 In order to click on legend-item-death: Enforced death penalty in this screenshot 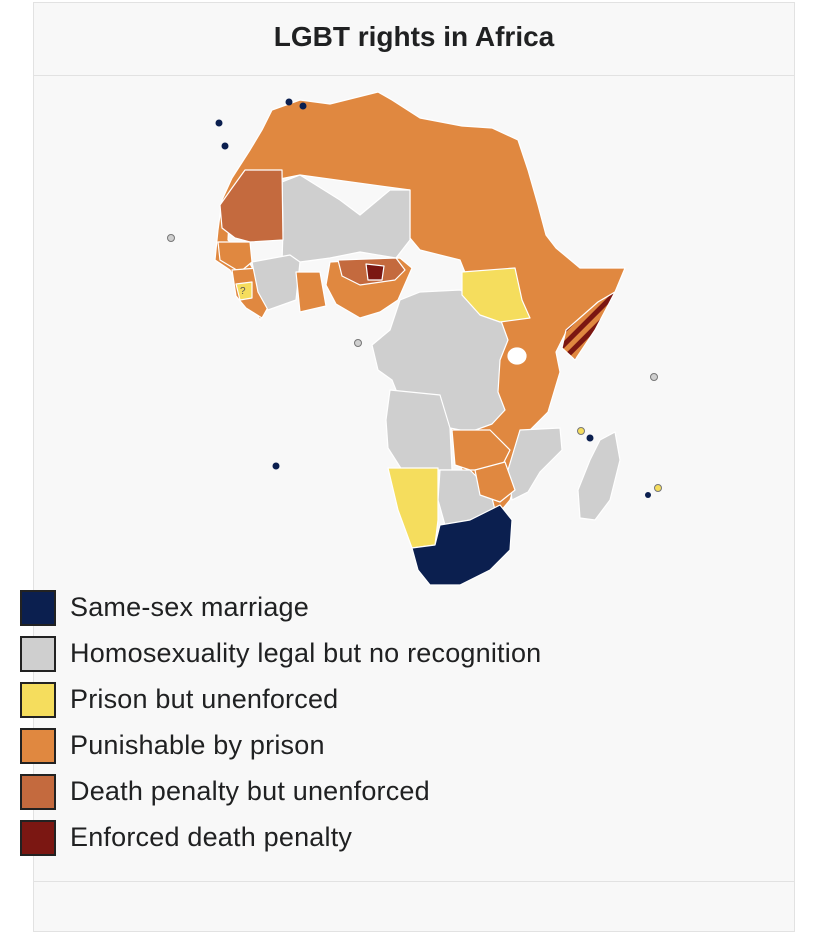, I will do `click(340, 840)`.